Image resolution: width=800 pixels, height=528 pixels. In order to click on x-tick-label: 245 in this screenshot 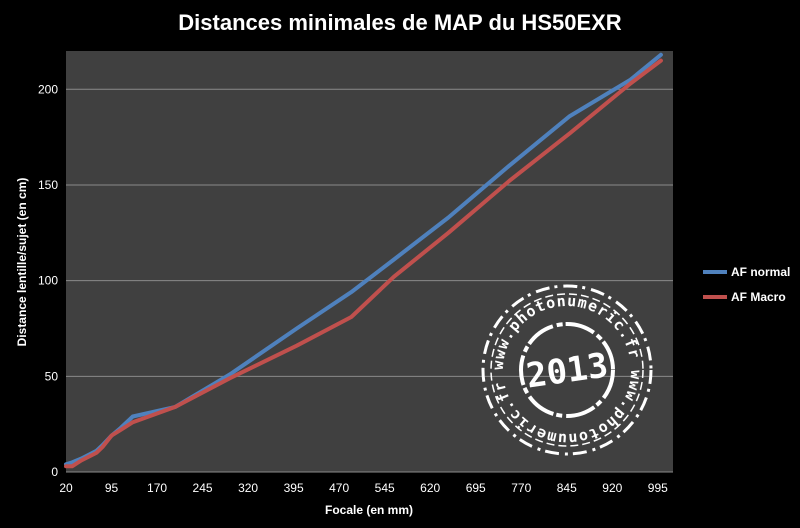, I will do `click(203, 488)`.